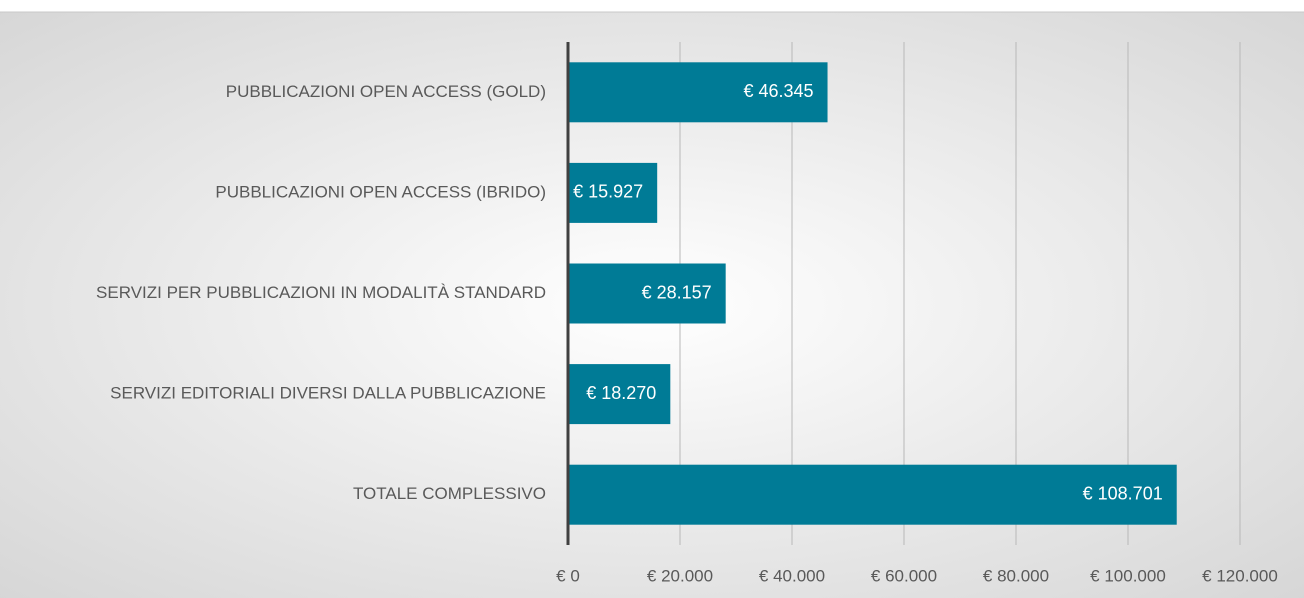 This screenshot has width=1304, height=598. Describe the element at coordinates (904, 575) in the screenshot. I see `x-tick-label: € 60.000` at that location.